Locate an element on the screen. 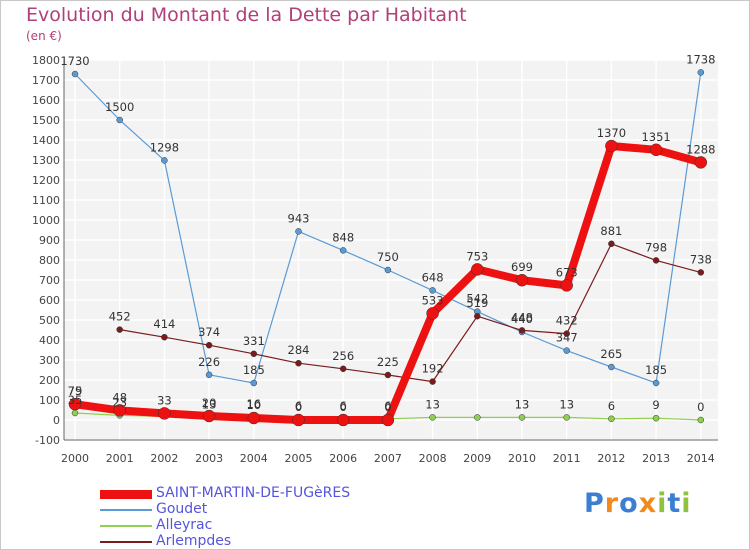  data-label: 432 is located at coordinates (567, 321).